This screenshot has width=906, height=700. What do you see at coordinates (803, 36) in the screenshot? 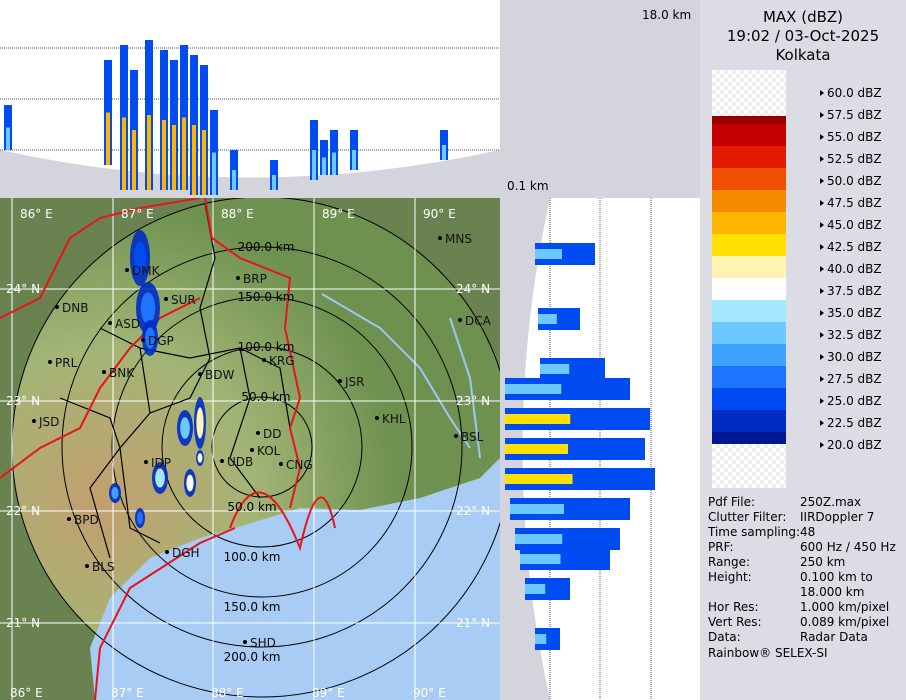
I see `product-datetime: 19:02 / 03-Oct-2025` at bounding box center [803, 36].